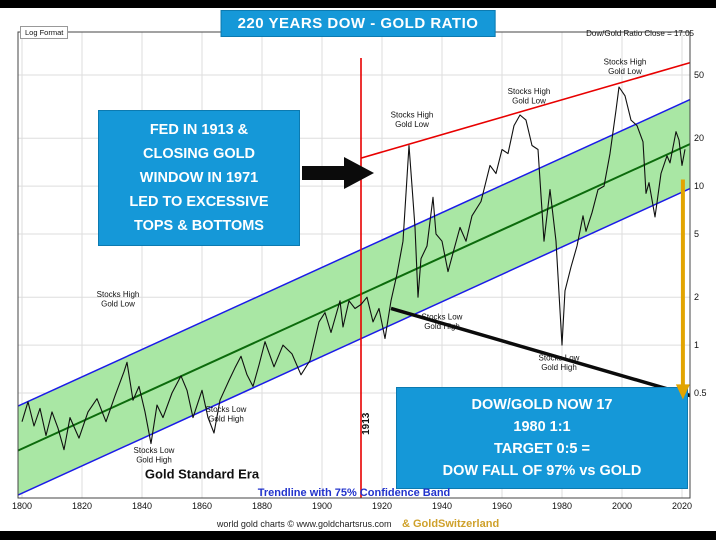 The image size is (716, 540). I want to click on x-tick-label: 1960, so click(502, 506).